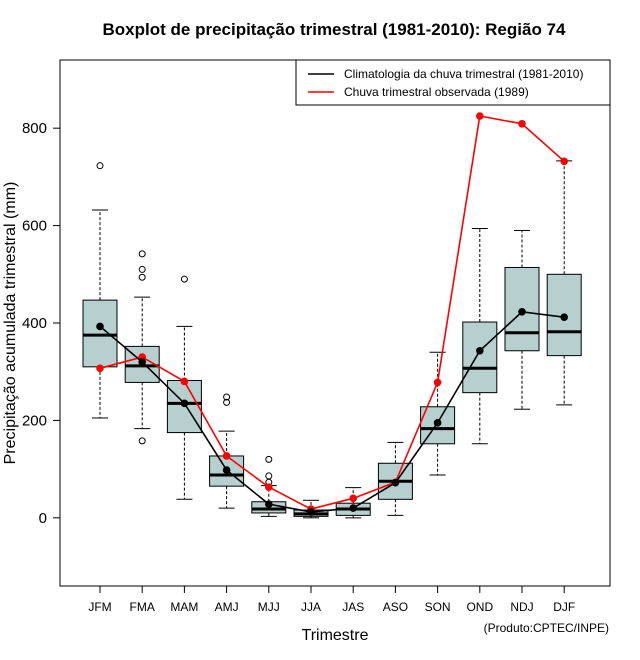 This screenshot has width=640, height=660. What do you see at coordinates (353, 607) in the screenshot?
I see `x-tick-label-jas: JAS` at bounding box center [353, 607].